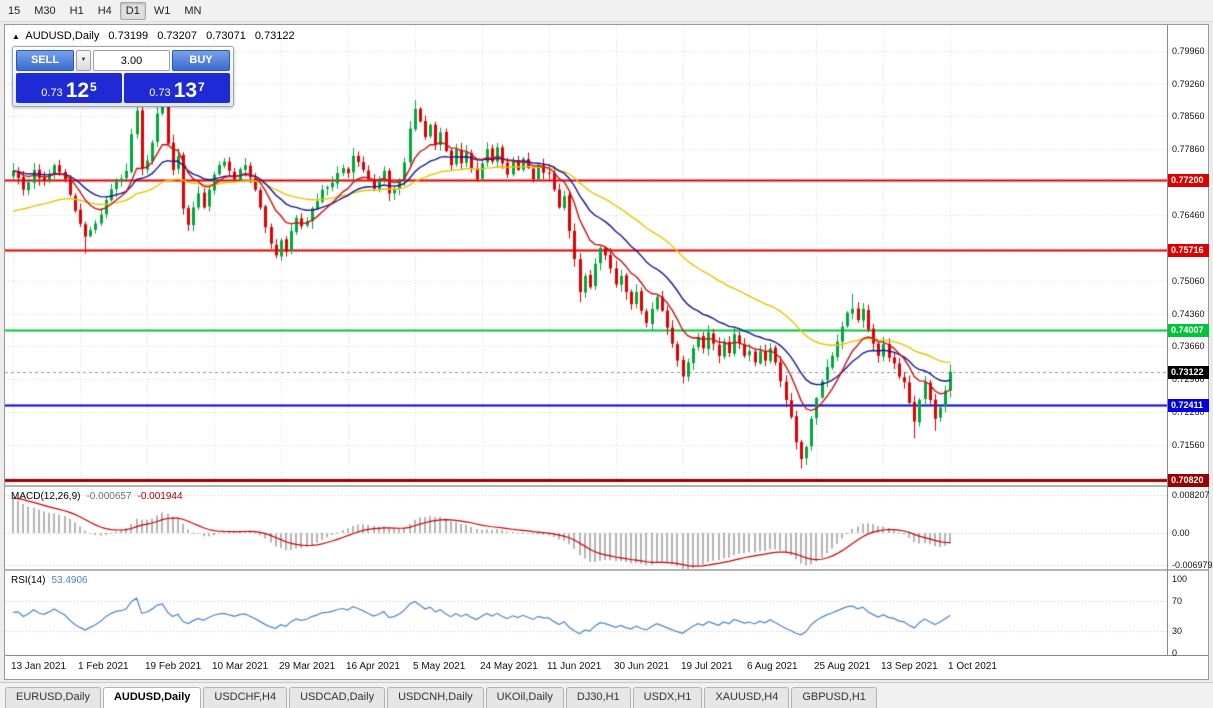 This screenshot has height=708, width=1213. What do you see at coordinates (747, 697) in the screenshot?
I see `tab-xauusd-h4: XAUUSD,H4` at bounding box center [747, 697].